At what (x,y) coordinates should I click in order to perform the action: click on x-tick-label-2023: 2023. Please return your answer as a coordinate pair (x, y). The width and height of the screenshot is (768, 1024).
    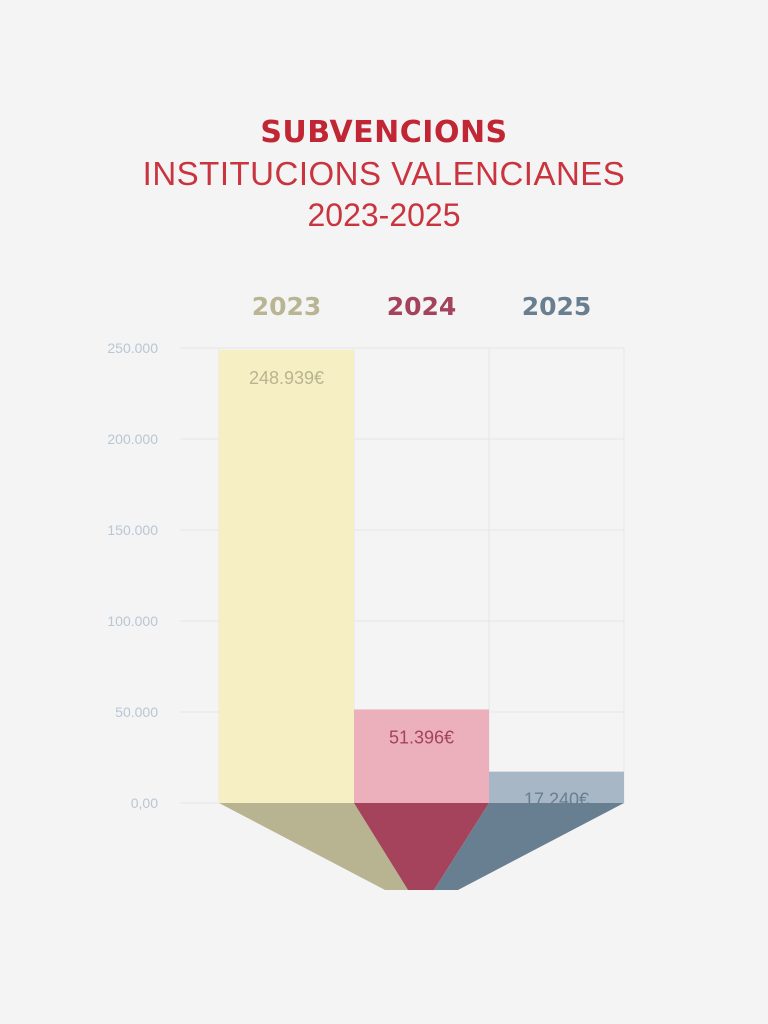
    Looking at the image, I should click on (287, 306).